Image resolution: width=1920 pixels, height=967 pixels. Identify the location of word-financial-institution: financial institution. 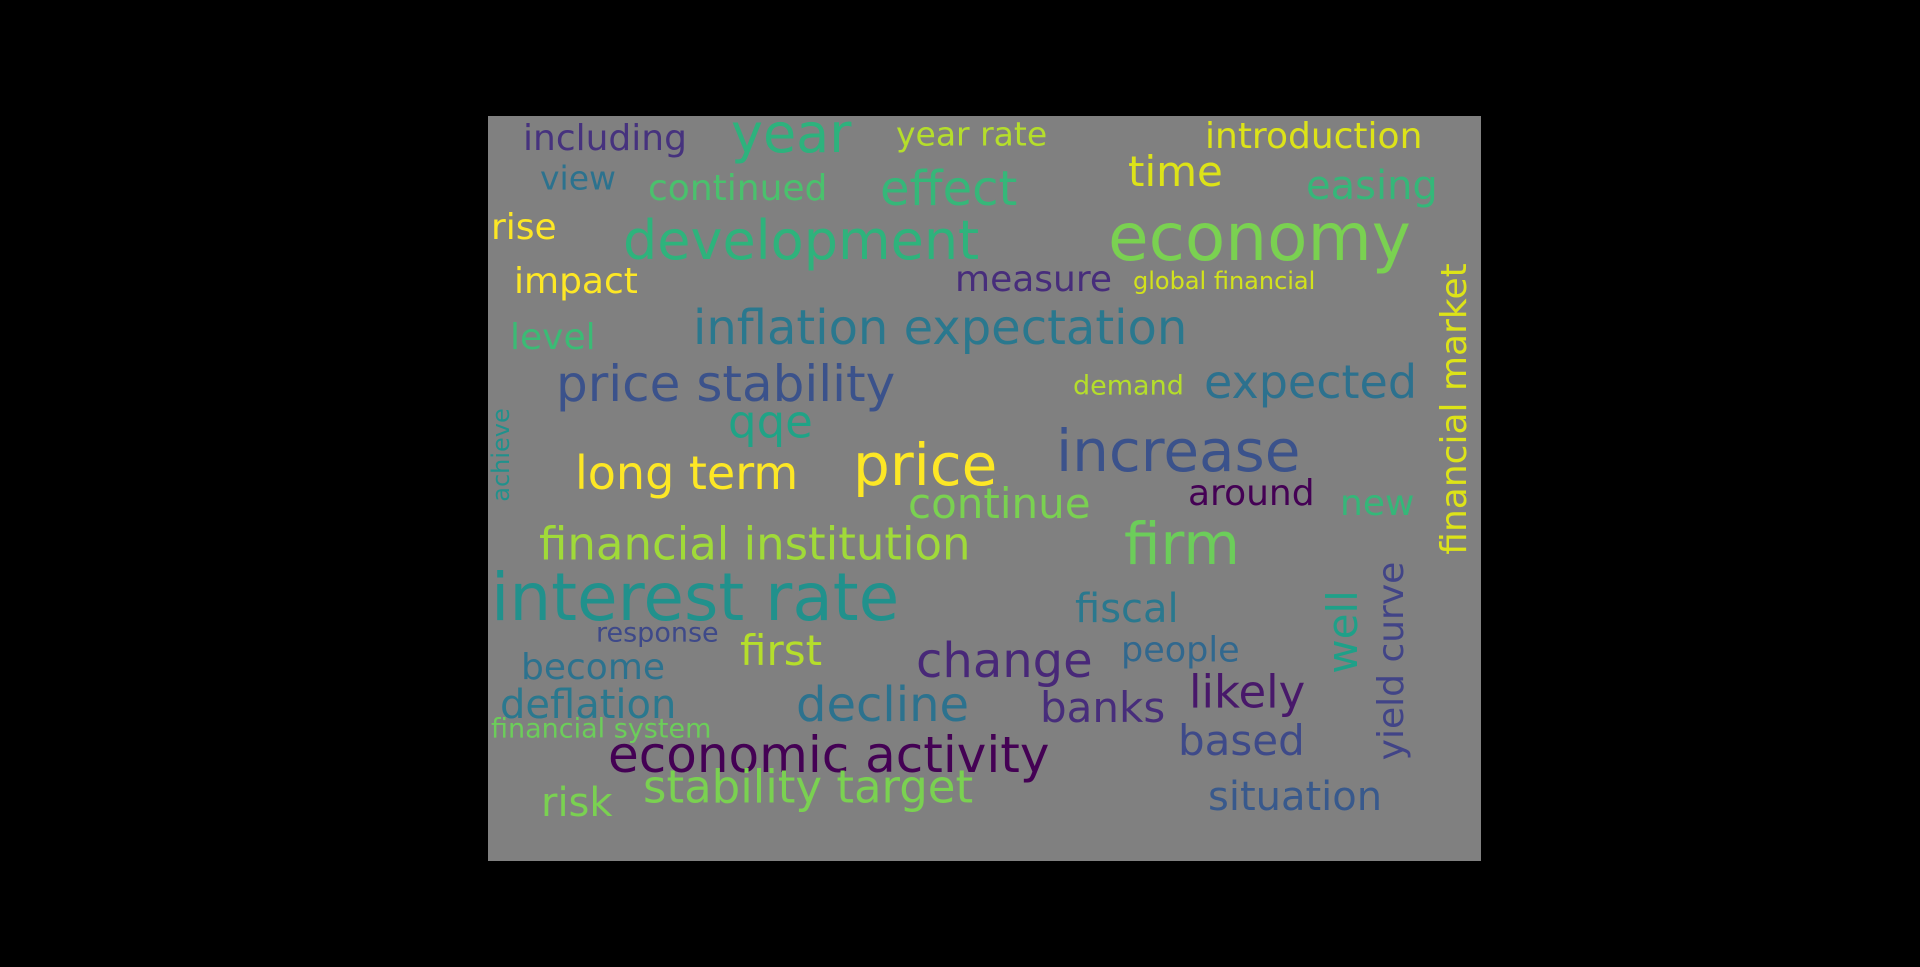
(755, 544).